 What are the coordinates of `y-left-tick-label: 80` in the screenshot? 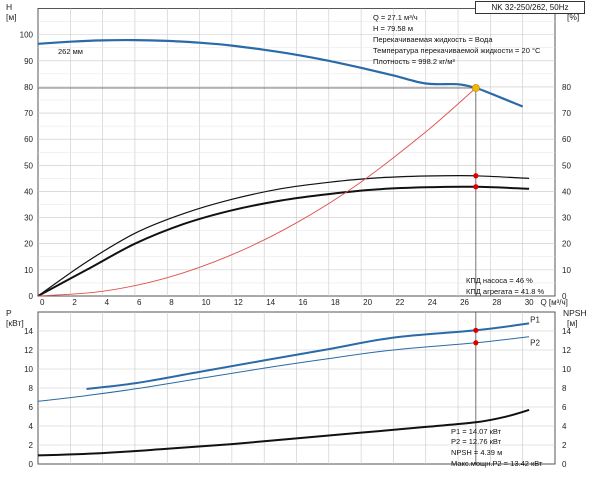 It's located at (28, 87).